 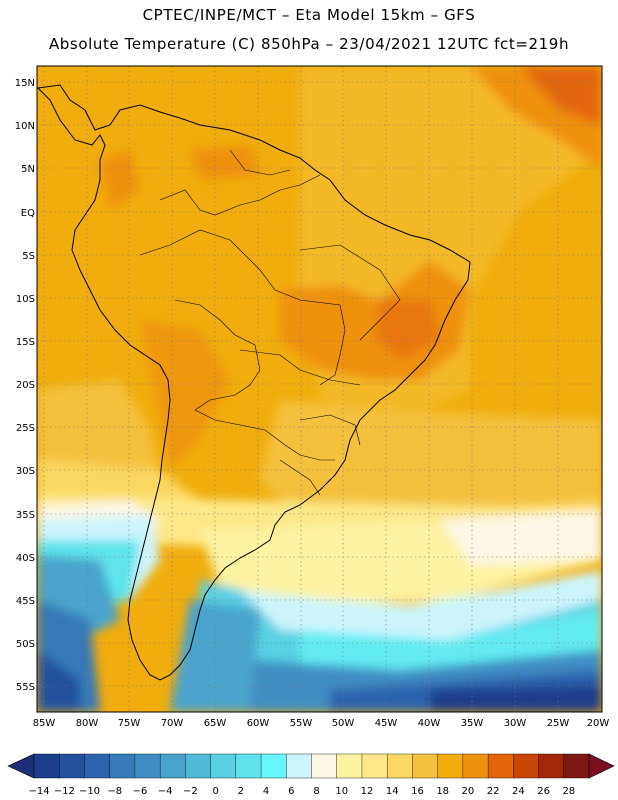 I want to click on lon-label: 30W, so click(x=515, y=723).